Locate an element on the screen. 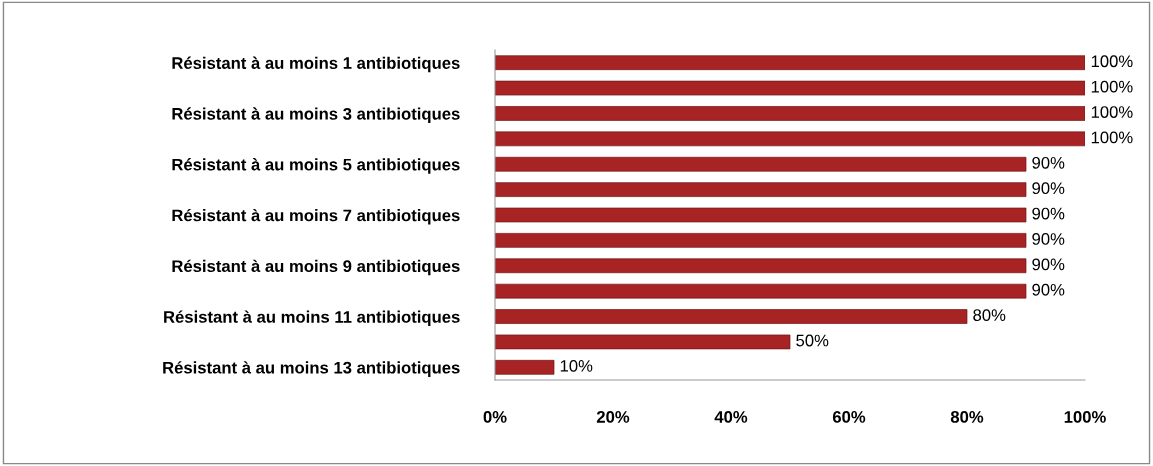 The width and height of the screenshot is (1153, 466). y-tick-label: Résistant à au moins 11 antibiotiques is located at coordinates (312, 318).